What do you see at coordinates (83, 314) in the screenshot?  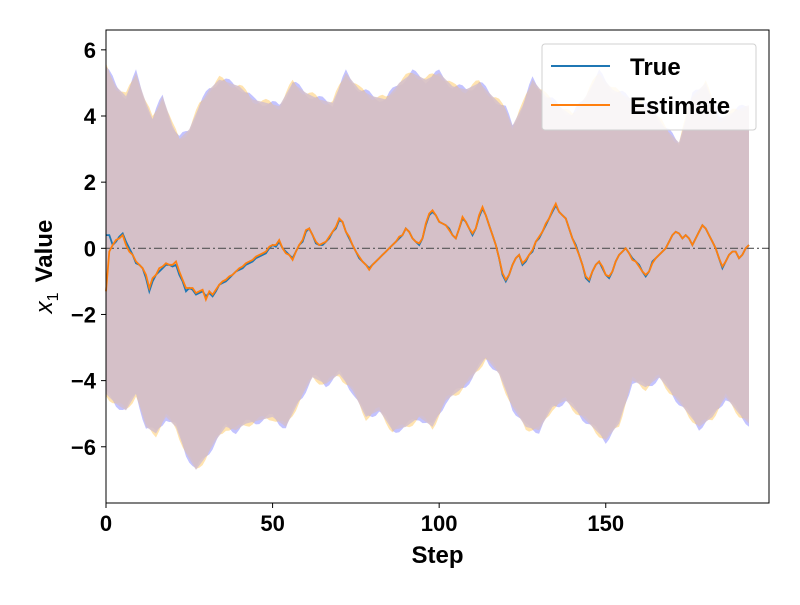 I see `y-tick-label: −2` at bounding box center [83, 314].